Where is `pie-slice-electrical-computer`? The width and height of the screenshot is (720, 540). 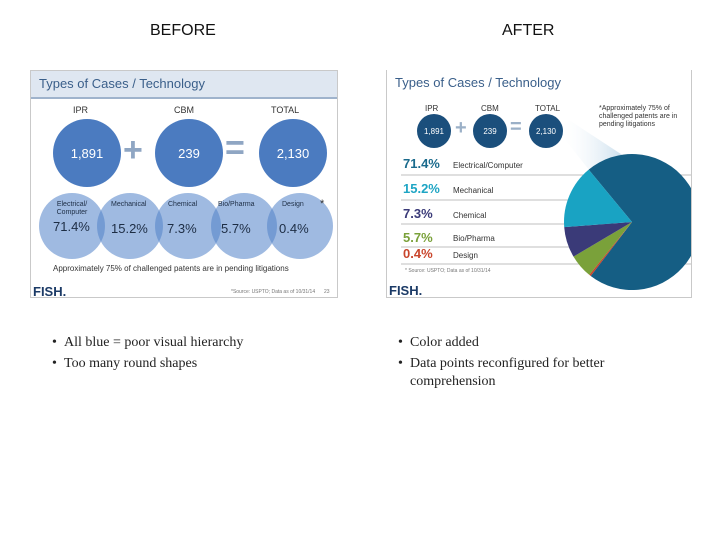 pie-slice-electrical-computer is located at coordinates (639, 222).